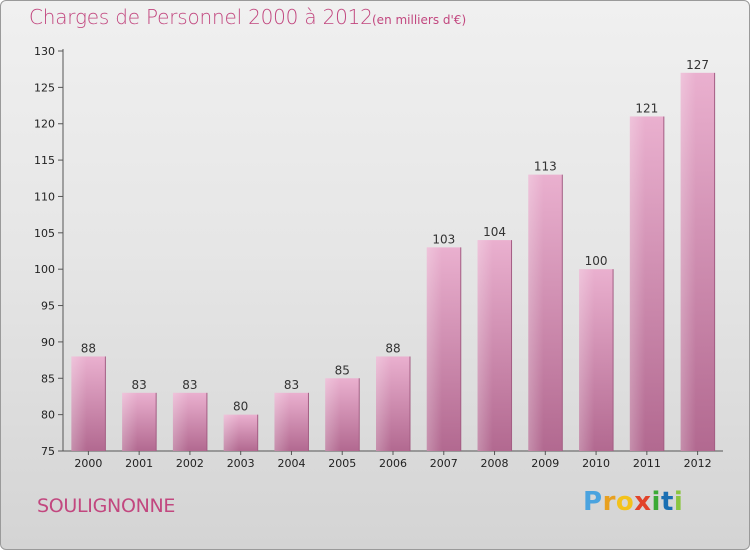 The width and height of the screenshot is (750, 550). I want to click on x-tick-label: 2006, so click(393, 463).